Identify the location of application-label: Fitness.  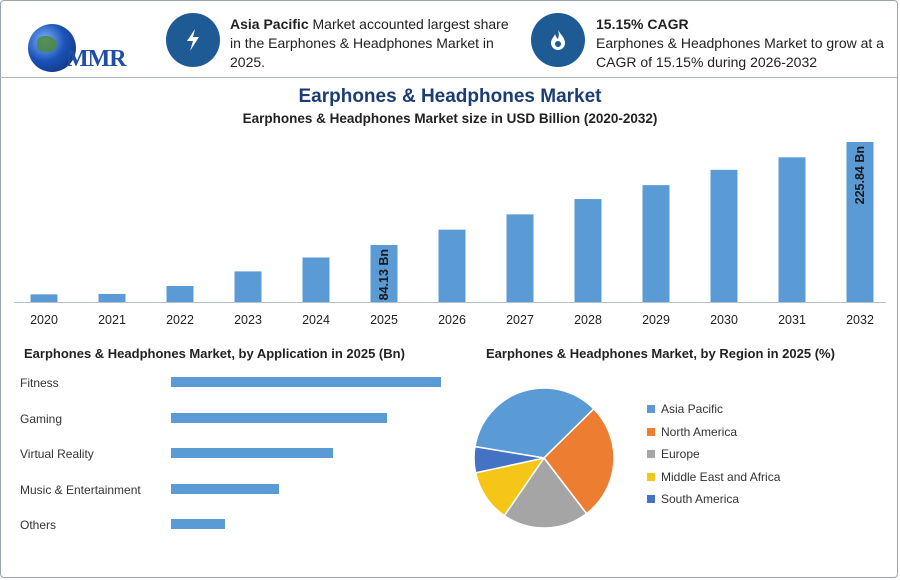
(39, 383).